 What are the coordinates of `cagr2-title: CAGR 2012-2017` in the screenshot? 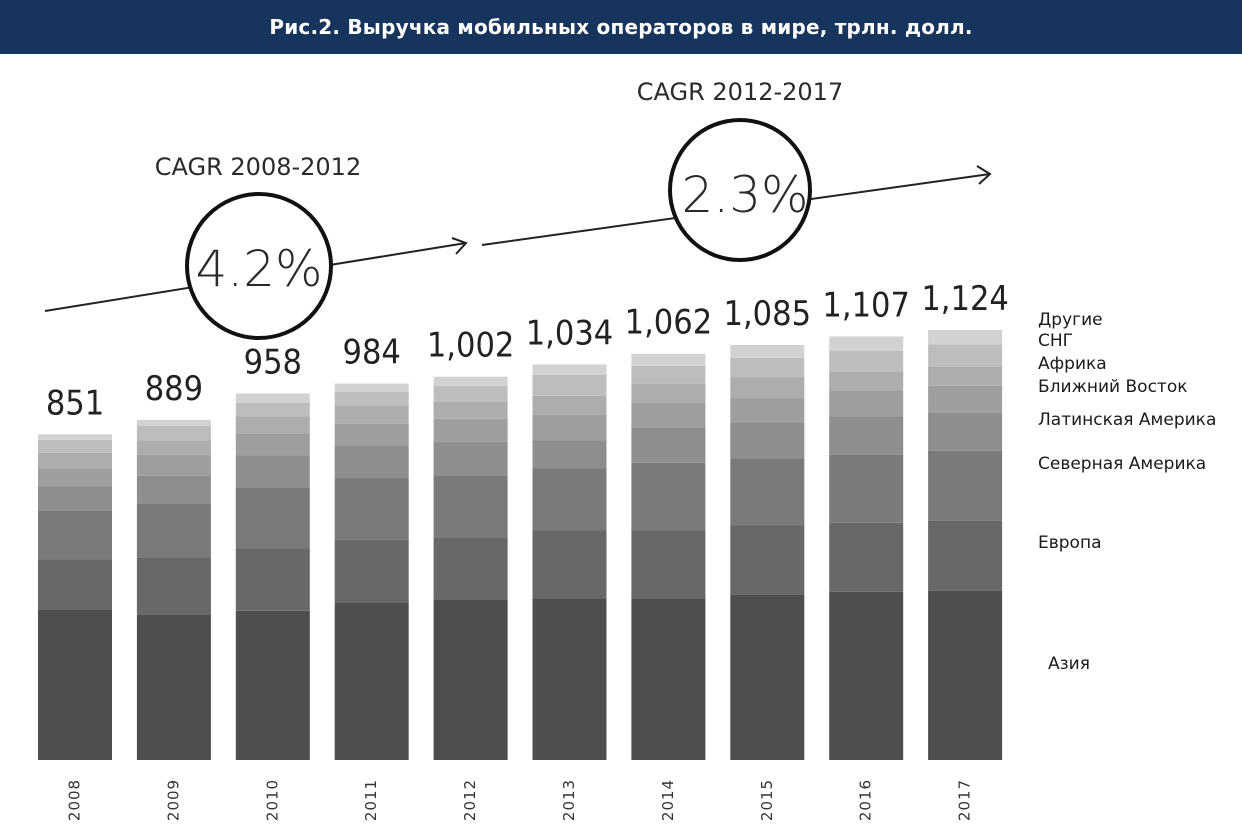 It's located at (740, 92).